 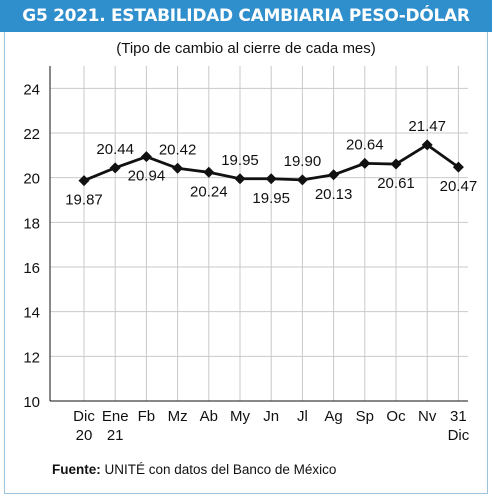 I want to click on x-tick-label: My, so click(x=240, y=416).